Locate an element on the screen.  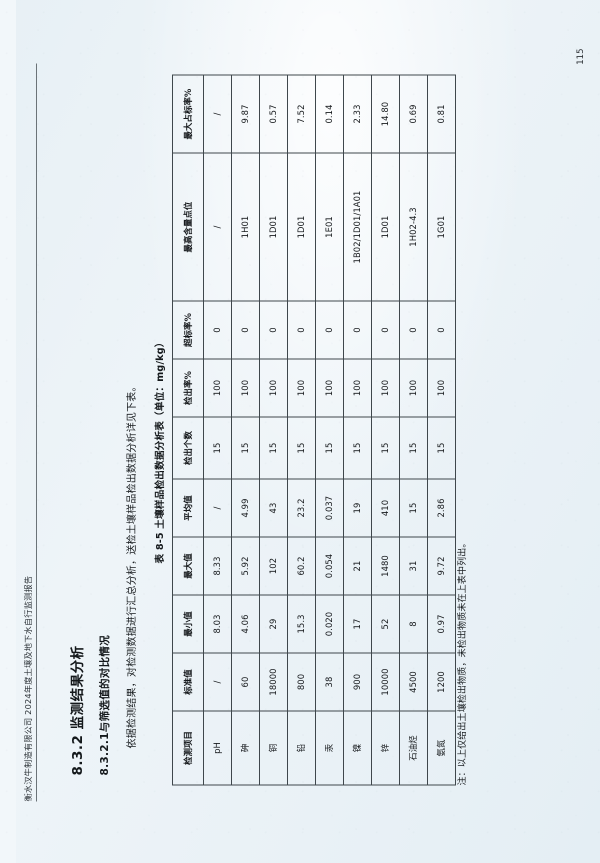
table-row: 石油烃 4500 8 31 15 15 100 0 1H02-4.3 0.69 is located at coordinates (413, 429).